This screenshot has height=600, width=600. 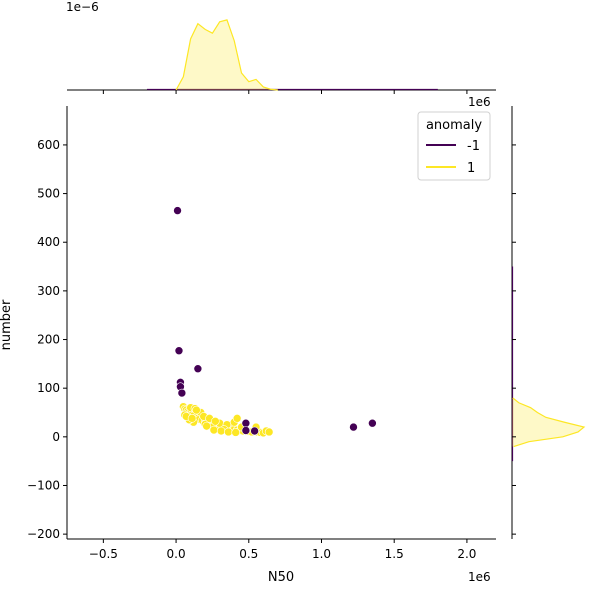 What do you see at coordinates (43, 485) in the screenshot?
I see `y-tick-label: −100` at bounding box center [43, 485].